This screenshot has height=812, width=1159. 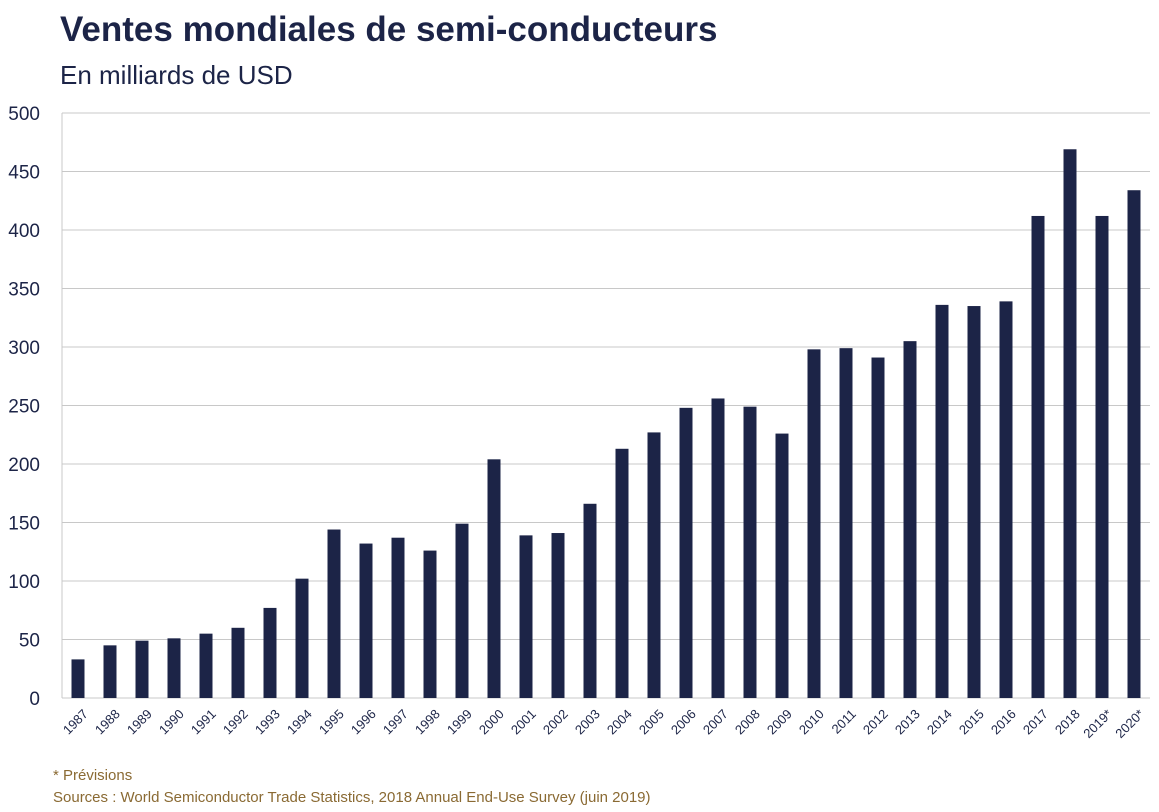 What do you see at coordinates (1003, 721) in the screenshot?
I see `x-tick-label: 2016` at bounding box center [1003, 721].